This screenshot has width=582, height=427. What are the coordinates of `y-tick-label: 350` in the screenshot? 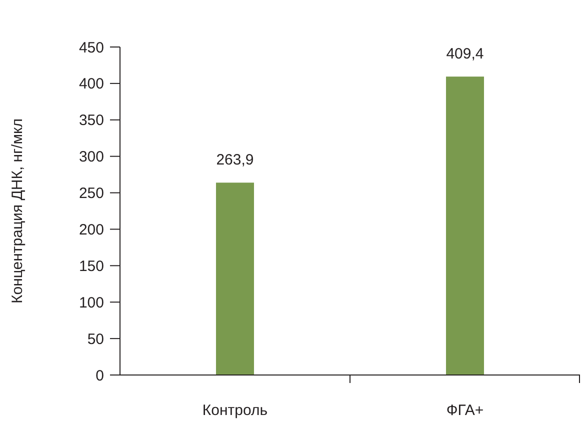 It's located at (91, 121).